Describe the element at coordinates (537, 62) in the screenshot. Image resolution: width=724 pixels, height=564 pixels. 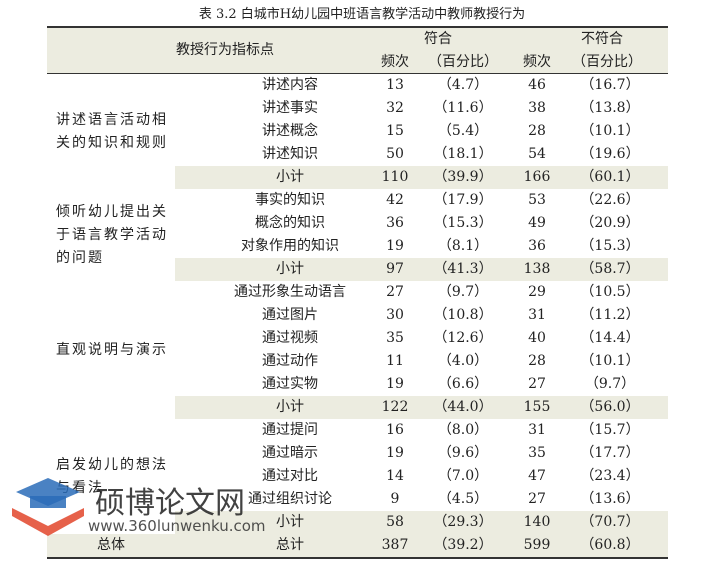
I see `header-cell: 频次` at that location.